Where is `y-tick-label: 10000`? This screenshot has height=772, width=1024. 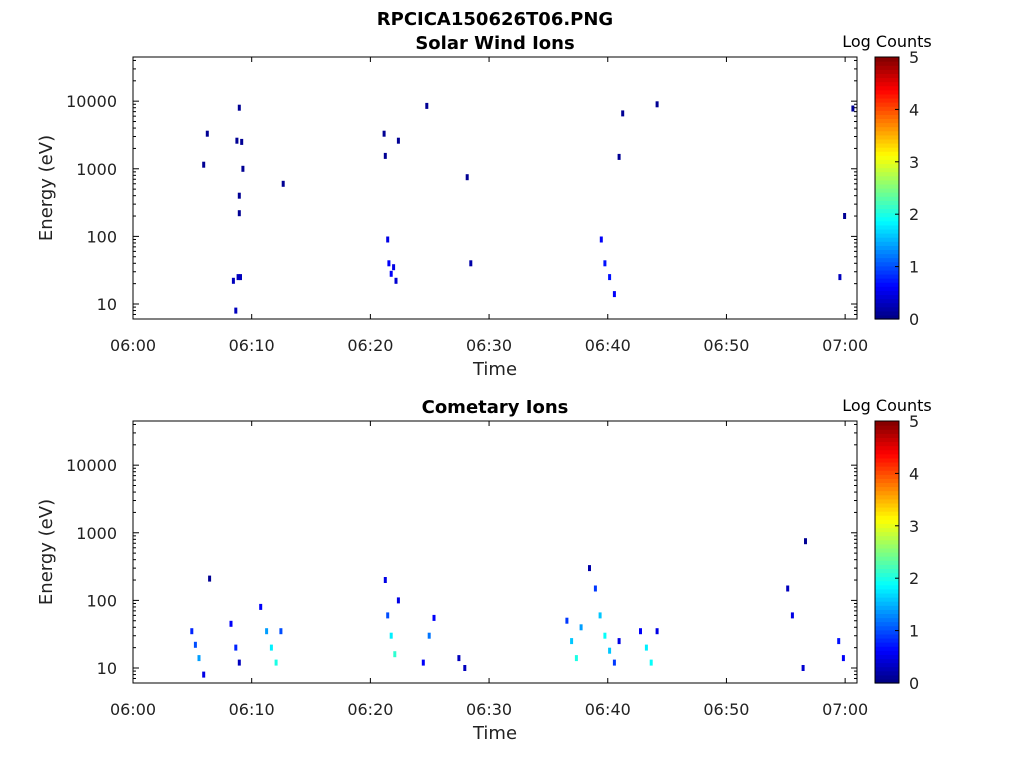
y-tick-label: 10000 is located at coordinates (91, 101).